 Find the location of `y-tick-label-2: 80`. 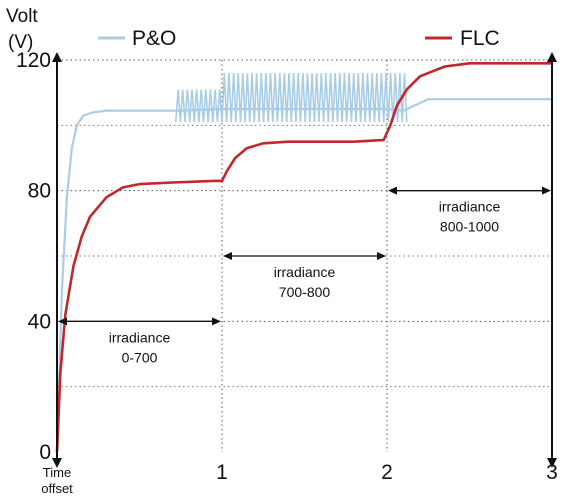

y-tick-label-2: 80 is located at coordinates (39, 191).